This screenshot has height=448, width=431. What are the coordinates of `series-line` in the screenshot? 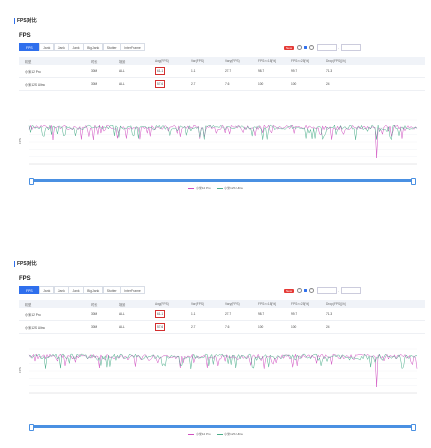 It's located at (223, 132).